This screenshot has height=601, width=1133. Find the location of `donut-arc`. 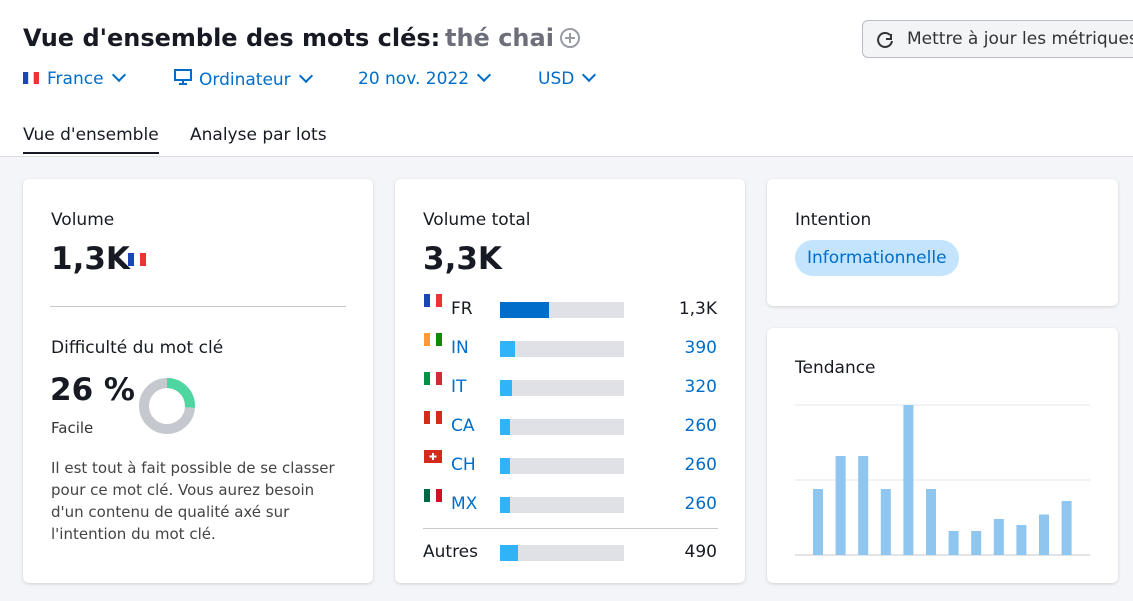

donut-arc is located at coordinates (167, 406).